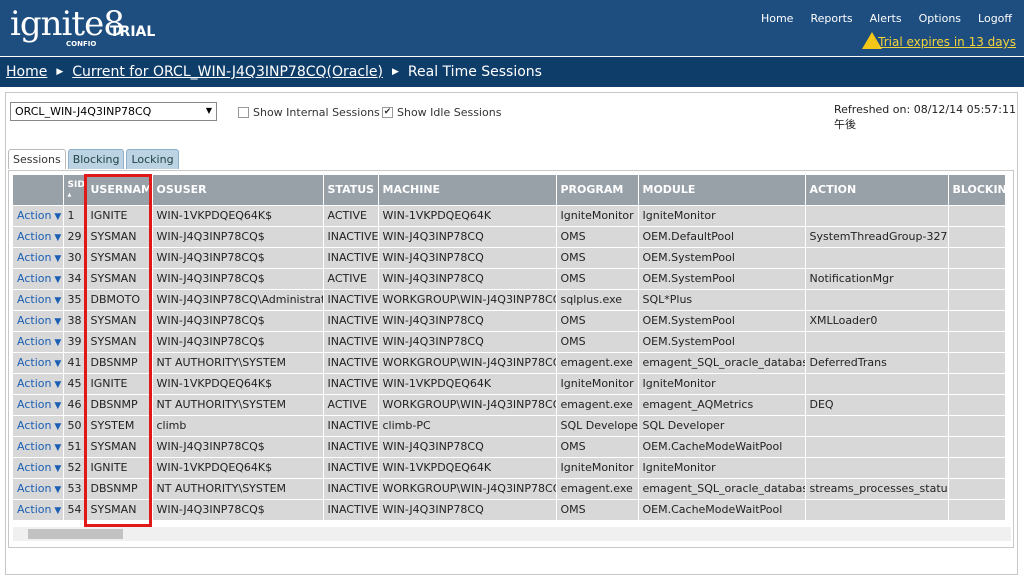 The image size is (1024, 580). I want to click on scrollbar, so click(512, 534).